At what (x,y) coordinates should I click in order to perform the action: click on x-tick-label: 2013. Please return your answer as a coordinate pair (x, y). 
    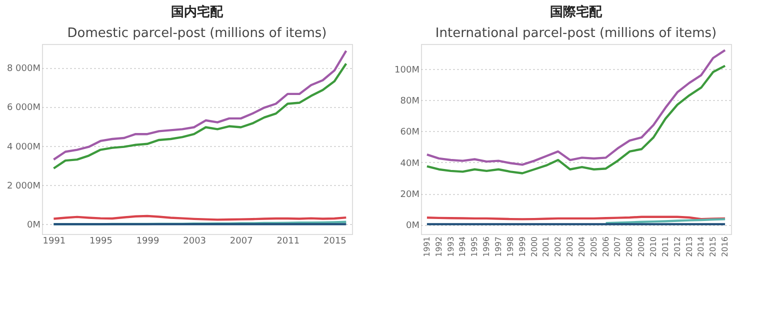
    Looking at the image, I should click on (689, 246).